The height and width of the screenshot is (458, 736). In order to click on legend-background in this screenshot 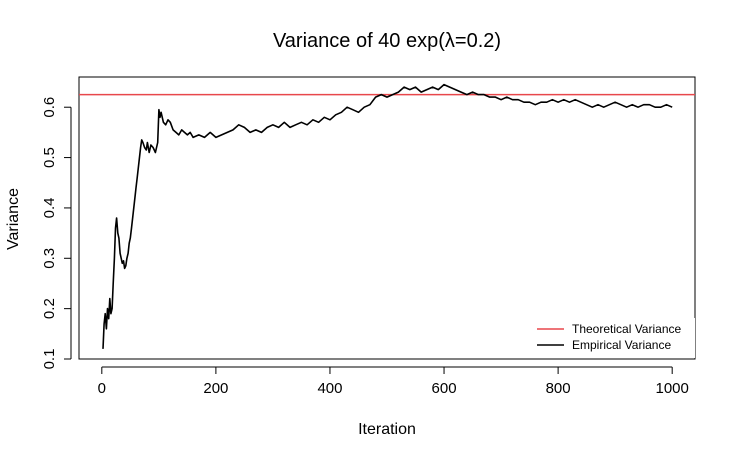, I will do `click(612, 338)`.